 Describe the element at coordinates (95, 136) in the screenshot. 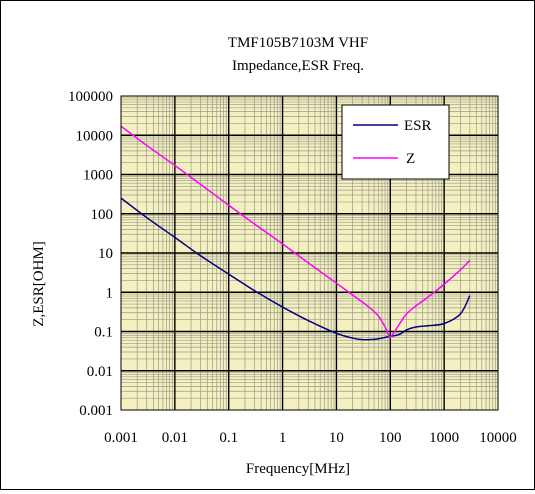

I see `y-tick-label: 10000` at that location.